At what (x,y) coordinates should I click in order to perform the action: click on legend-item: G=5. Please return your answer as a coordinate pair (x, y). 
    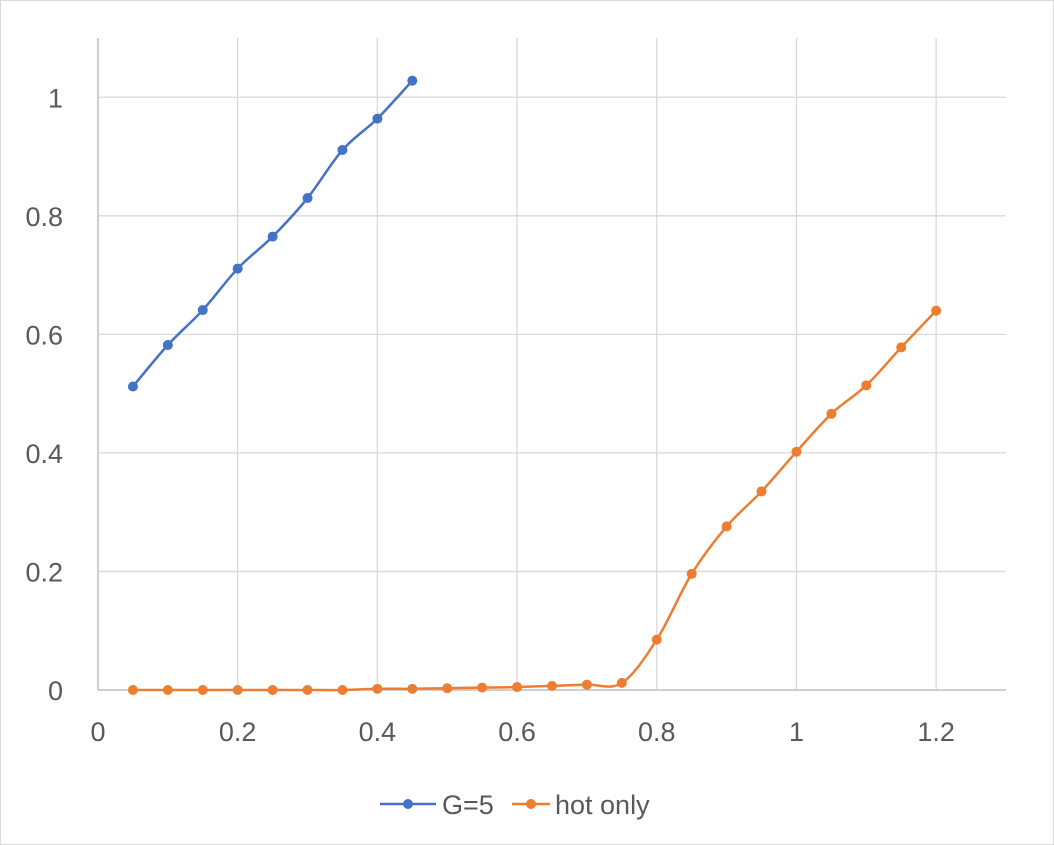
    Looking at the image, I should click on (437, 805).